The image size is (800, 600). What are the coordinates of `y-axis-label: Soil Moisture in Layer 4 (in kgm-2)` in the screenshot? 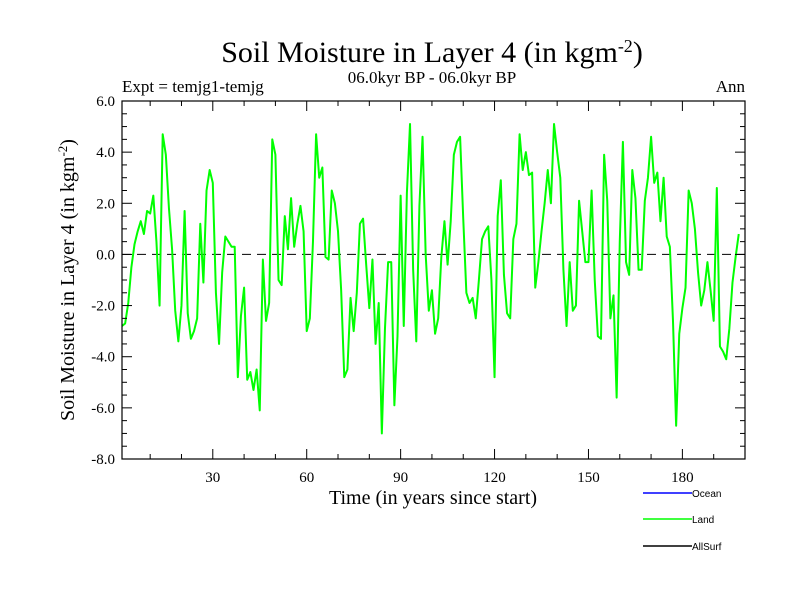 It's located at (67, 280).